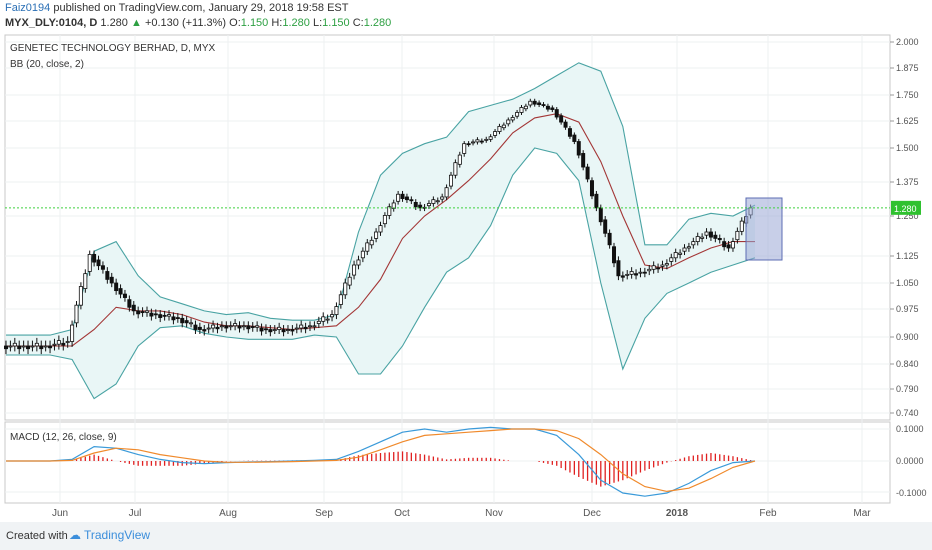  Describe the element at coordinates (37, 536) in the screenshot. I see `created-with-text: Created with` at that location.